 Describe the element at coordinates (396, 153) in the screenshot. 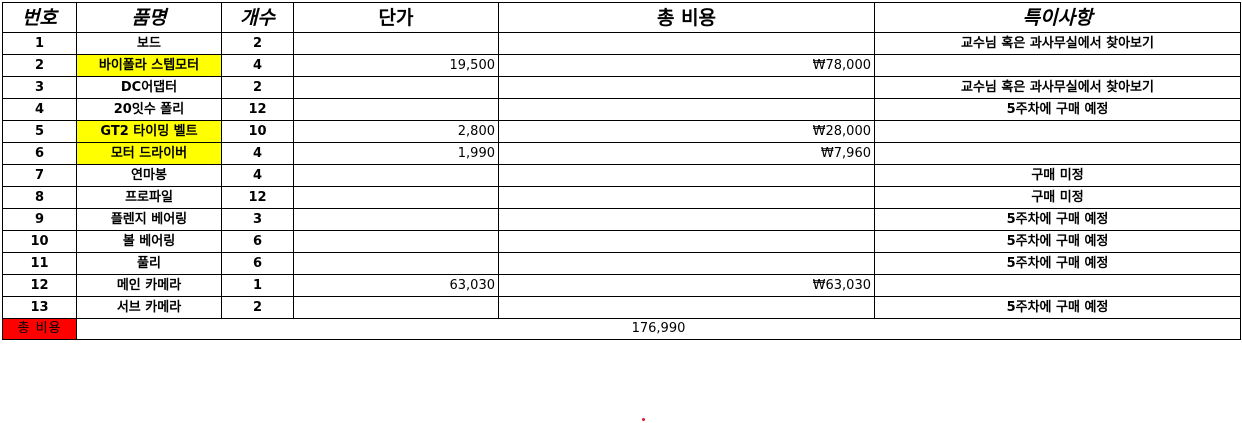

I see `cell-unit-price: 1,990` at that location.